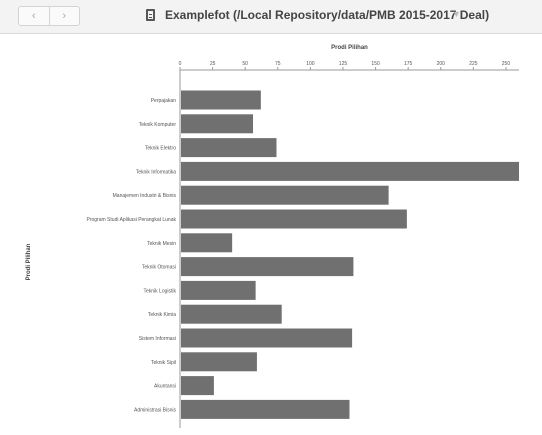 This screenshot has width=542, height=435. What do you see at coordinates (180, 64) in the screenshot?
I see `x-tick-label: 0` at bounding box center [180, 64].